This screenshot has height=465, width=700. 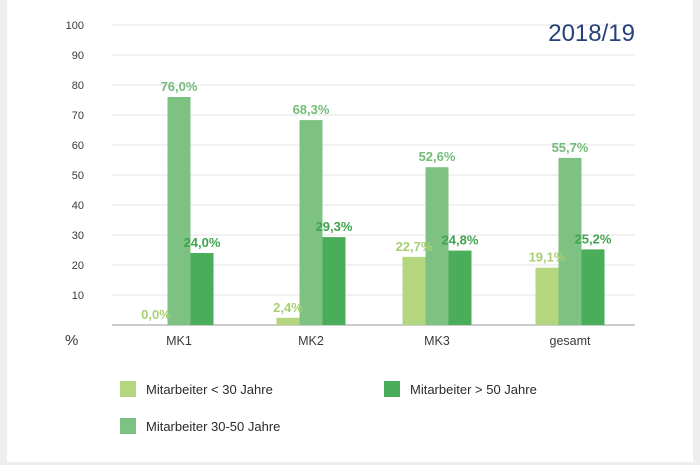 I want to click on y-tick-label: 30, so click(x=78, y=236).